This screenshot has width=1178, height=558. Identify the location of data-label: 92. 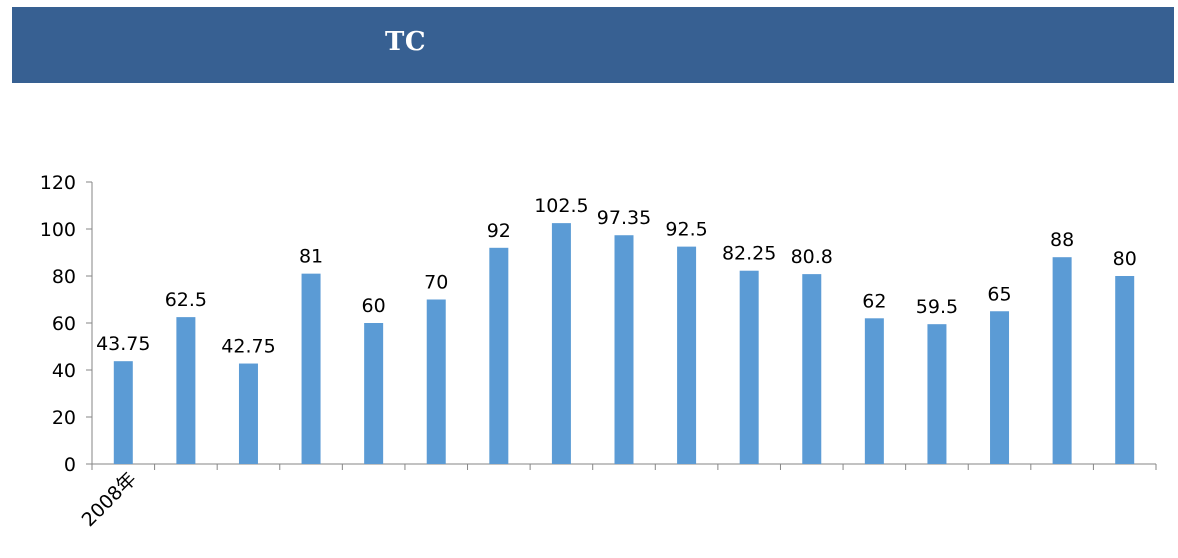
(499, 231).